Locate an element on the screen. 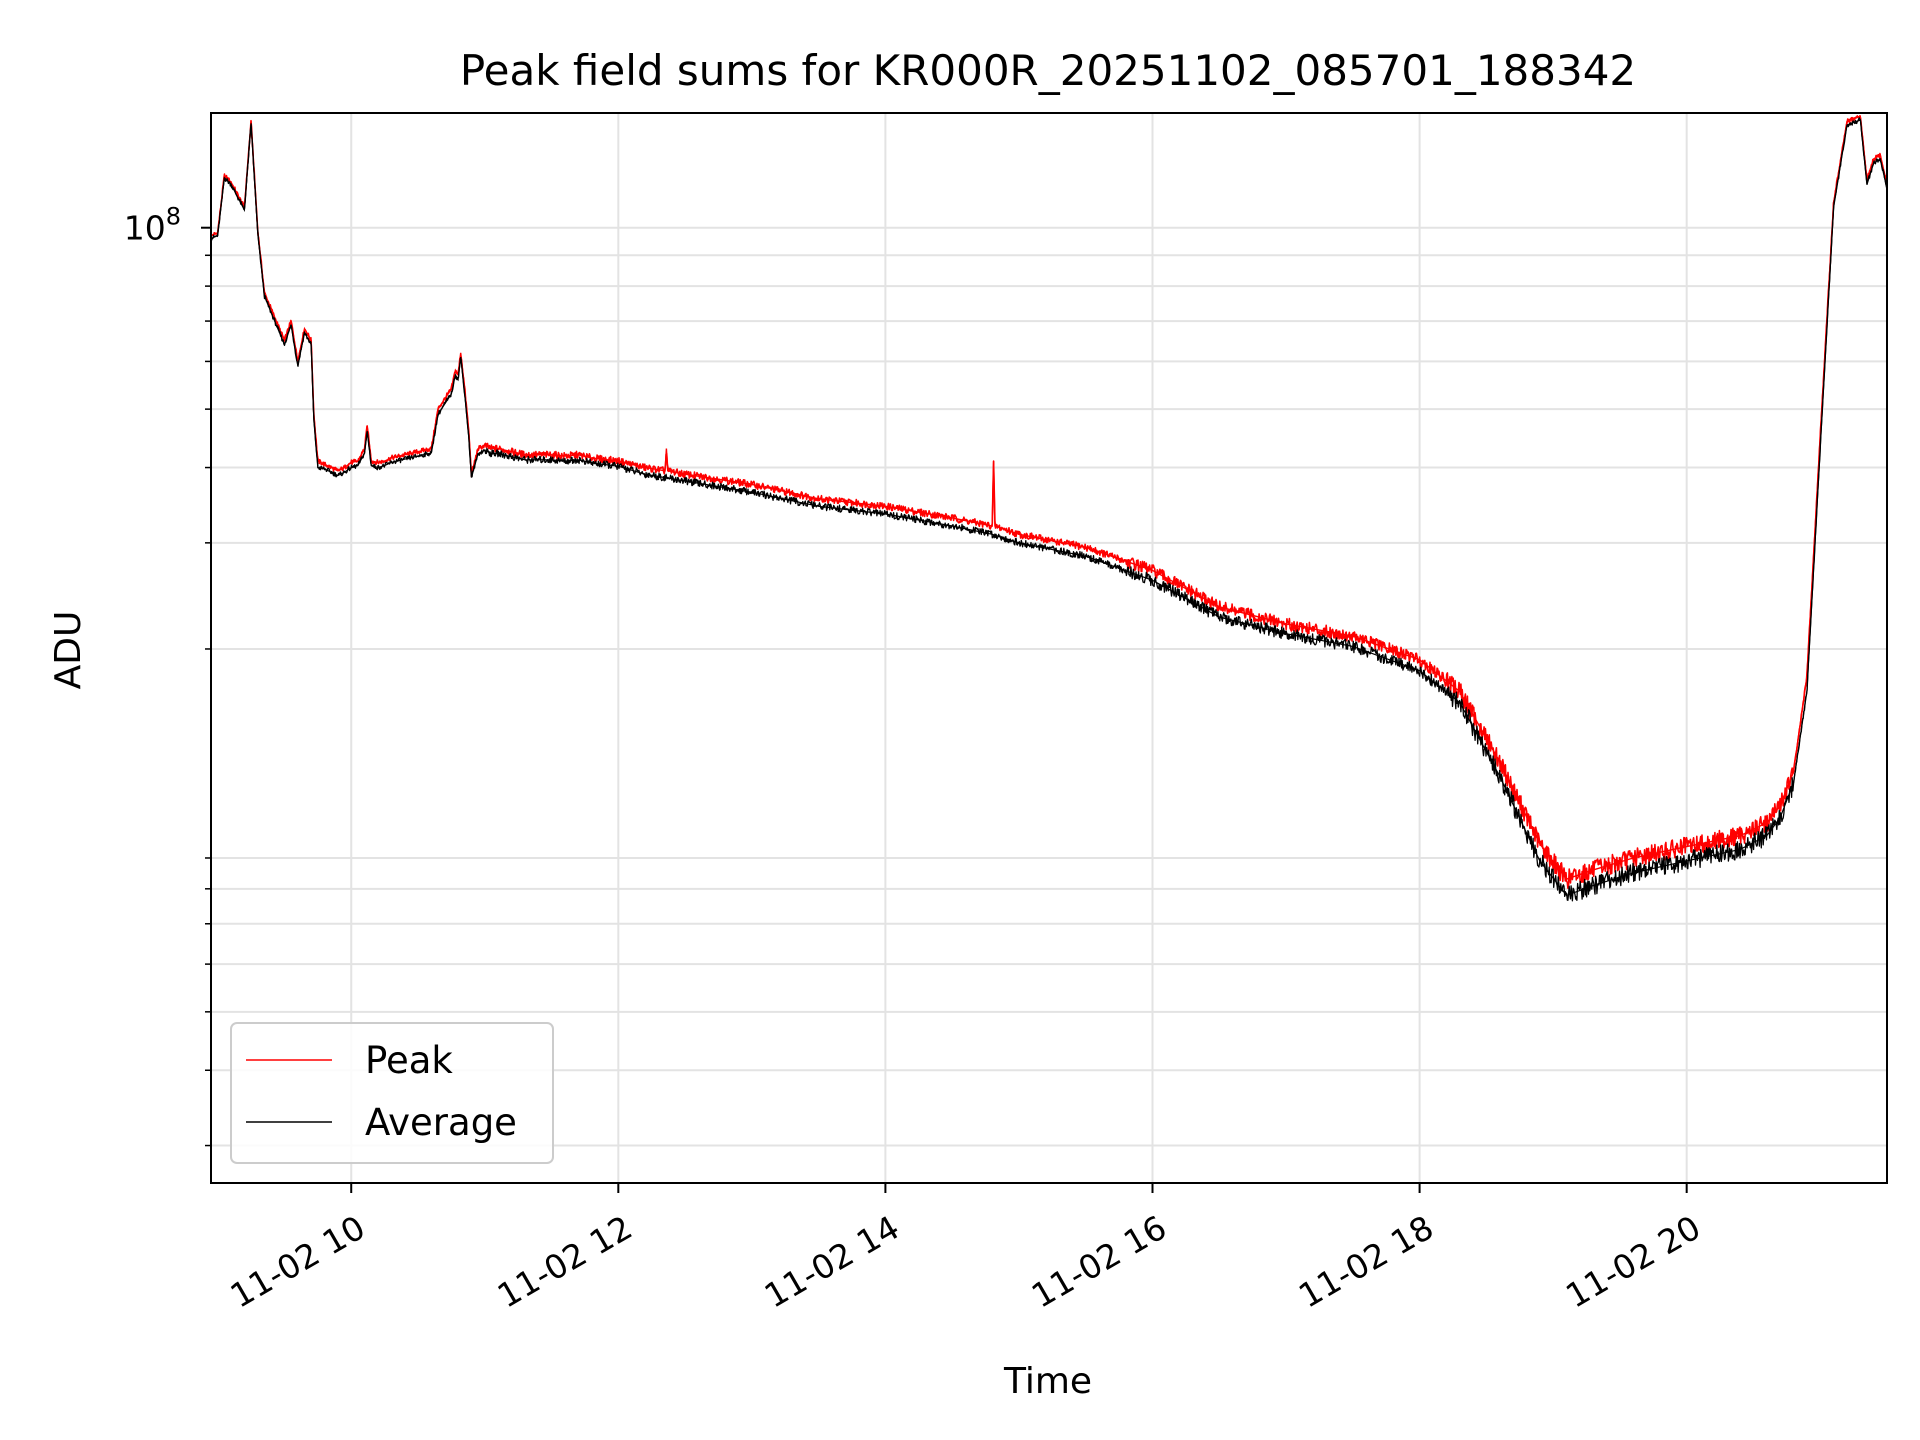 The width and height of the screenshot is (1920, 1440). legend-label-peak: Peak is located at coordinates (409, 1060).